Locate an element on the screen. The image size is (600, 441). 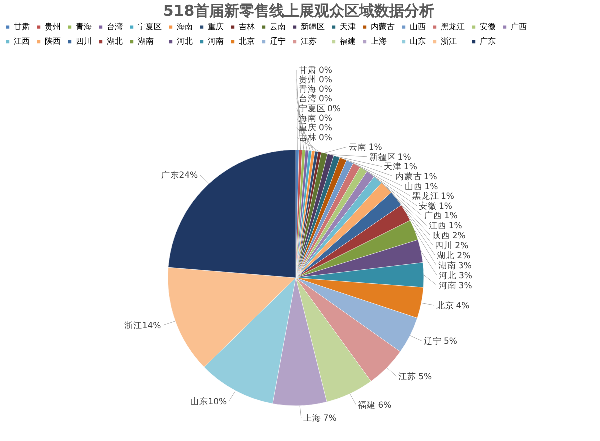
legend-label: 贵州 is located at coordinates (53, 27).